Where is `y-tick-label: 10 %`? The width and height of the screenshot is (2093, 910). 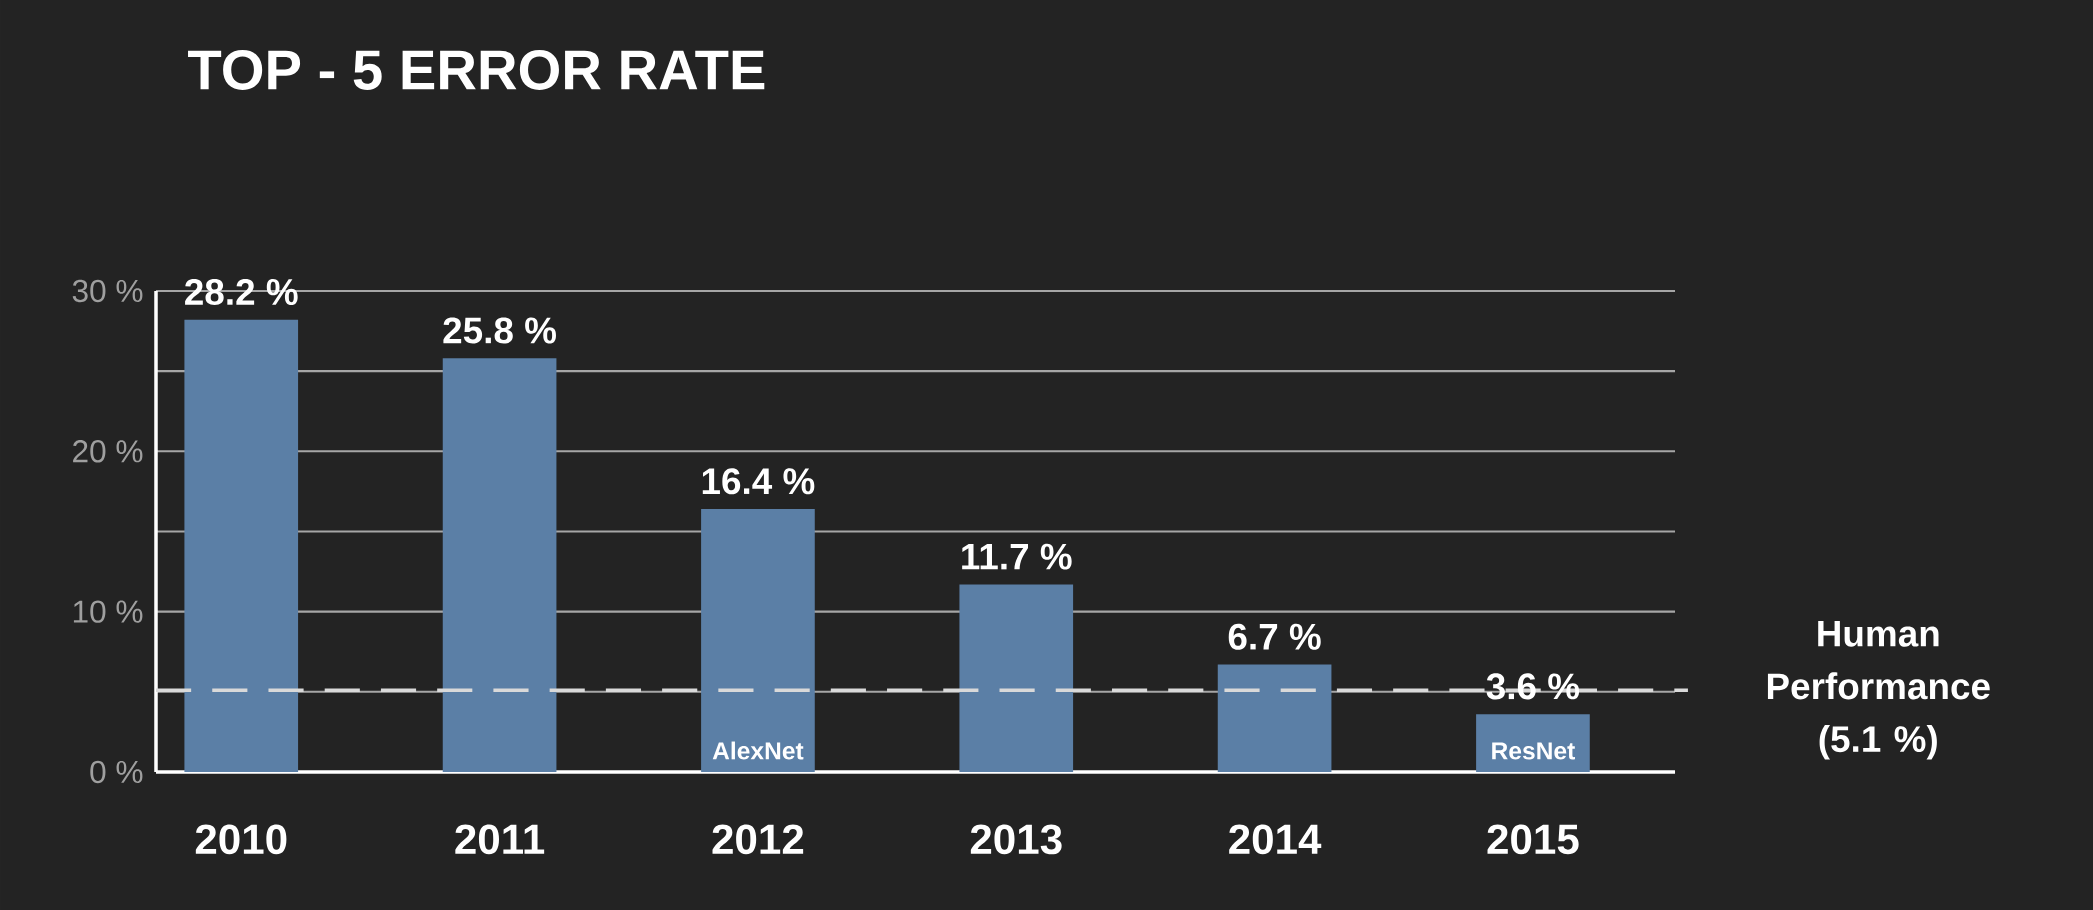 y-tick-label: 10 % is located at coordinates (108, 611).